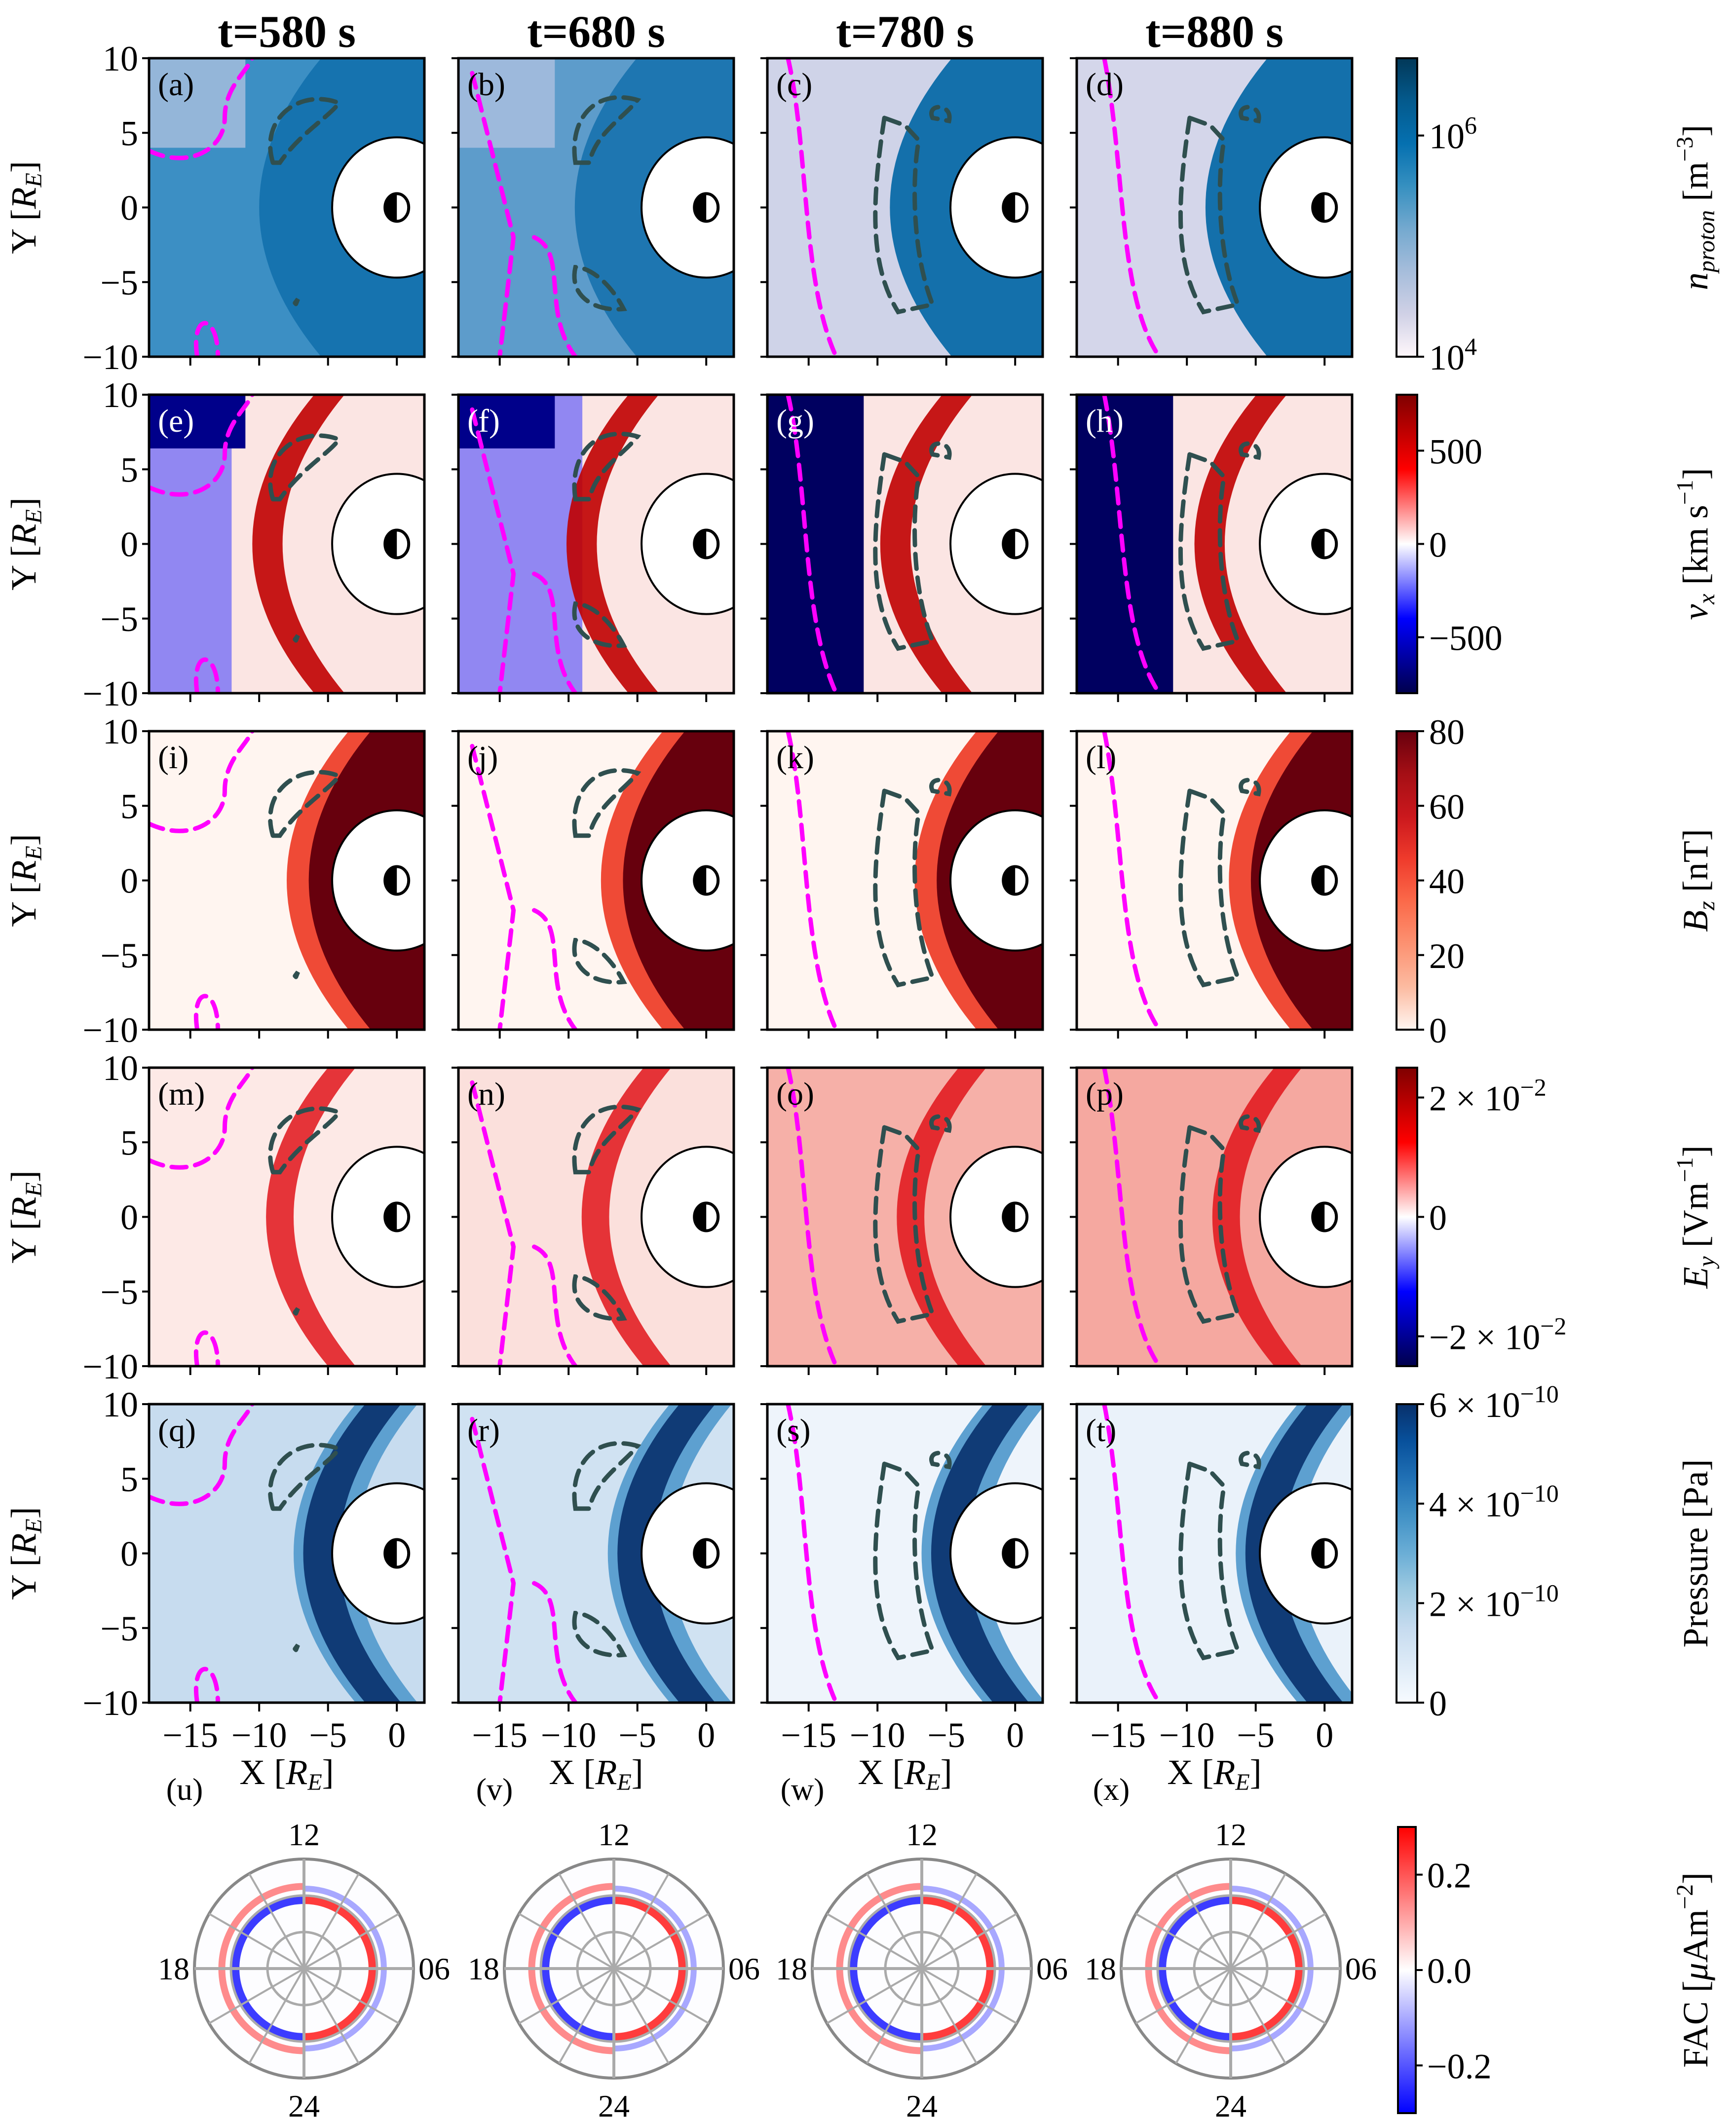  I want to click on colorbar-tick-label: 2 × 10⁻¹⁰, so click(1494, 1601).